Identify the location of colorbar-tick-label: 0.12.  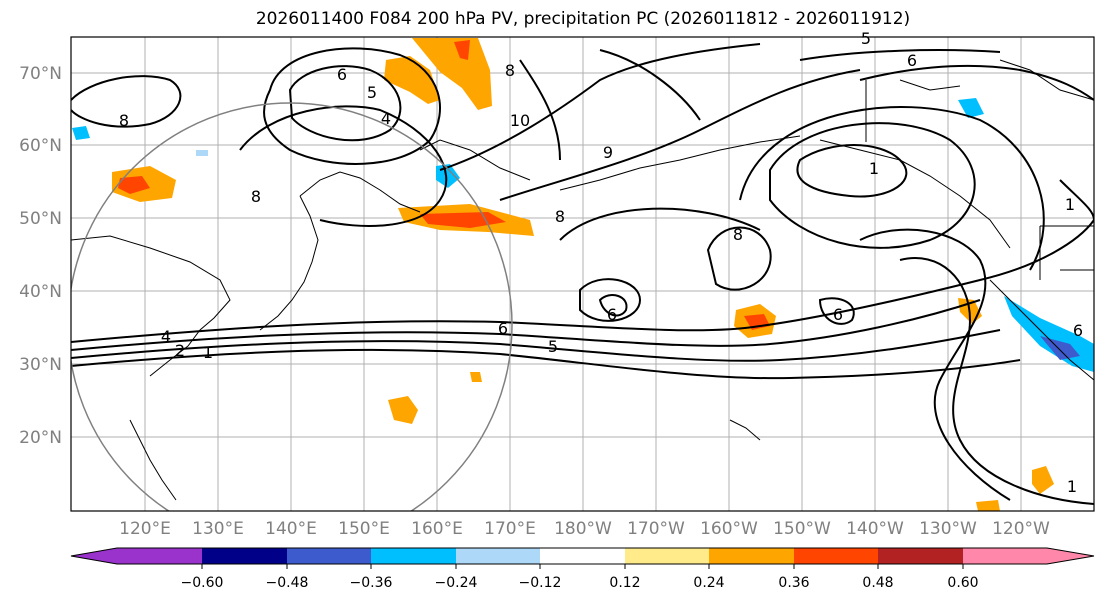
(624, 583).